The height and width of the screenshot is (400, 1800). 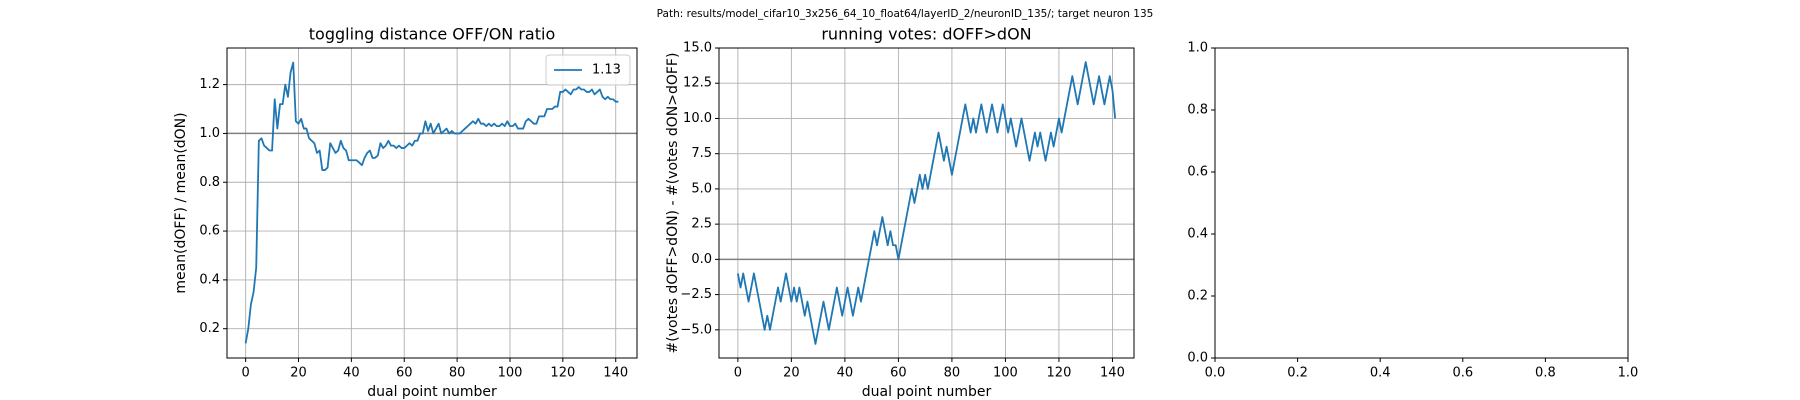 What do you see at coordinates (181, 202) in the screenshot?
I see `y-axis-label: mean(dOFF) / mean(dON)` at bounding box center [181, 202].